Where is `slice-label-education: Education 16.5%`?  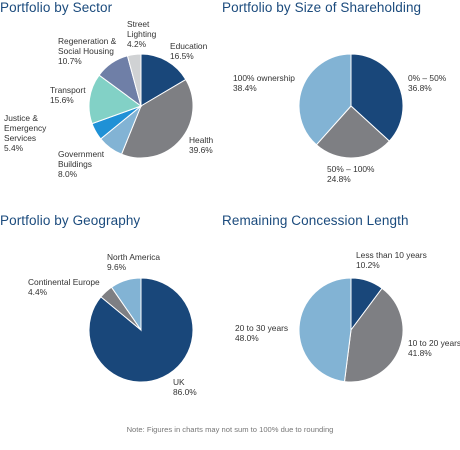
slice-label-education: Education 16.5% is located at coordinates (189, 51).